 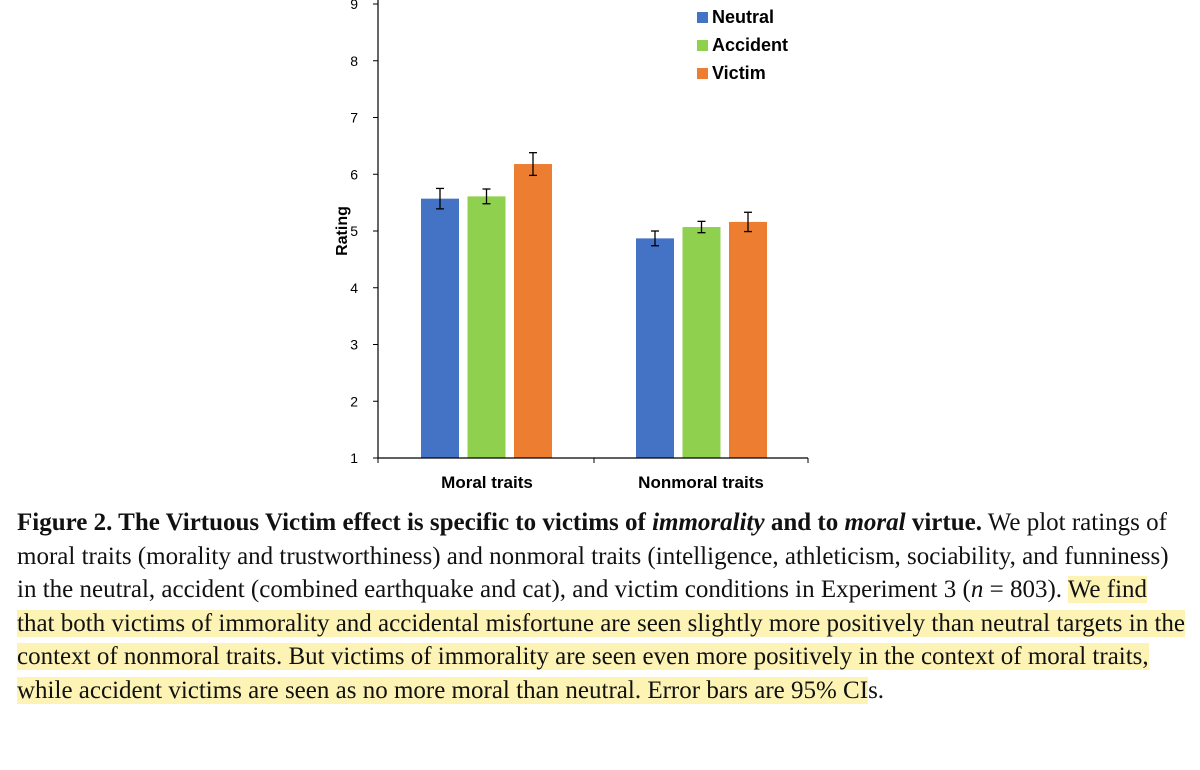 I want to click on caption-title-part: and to, so click(x=804, y=522).